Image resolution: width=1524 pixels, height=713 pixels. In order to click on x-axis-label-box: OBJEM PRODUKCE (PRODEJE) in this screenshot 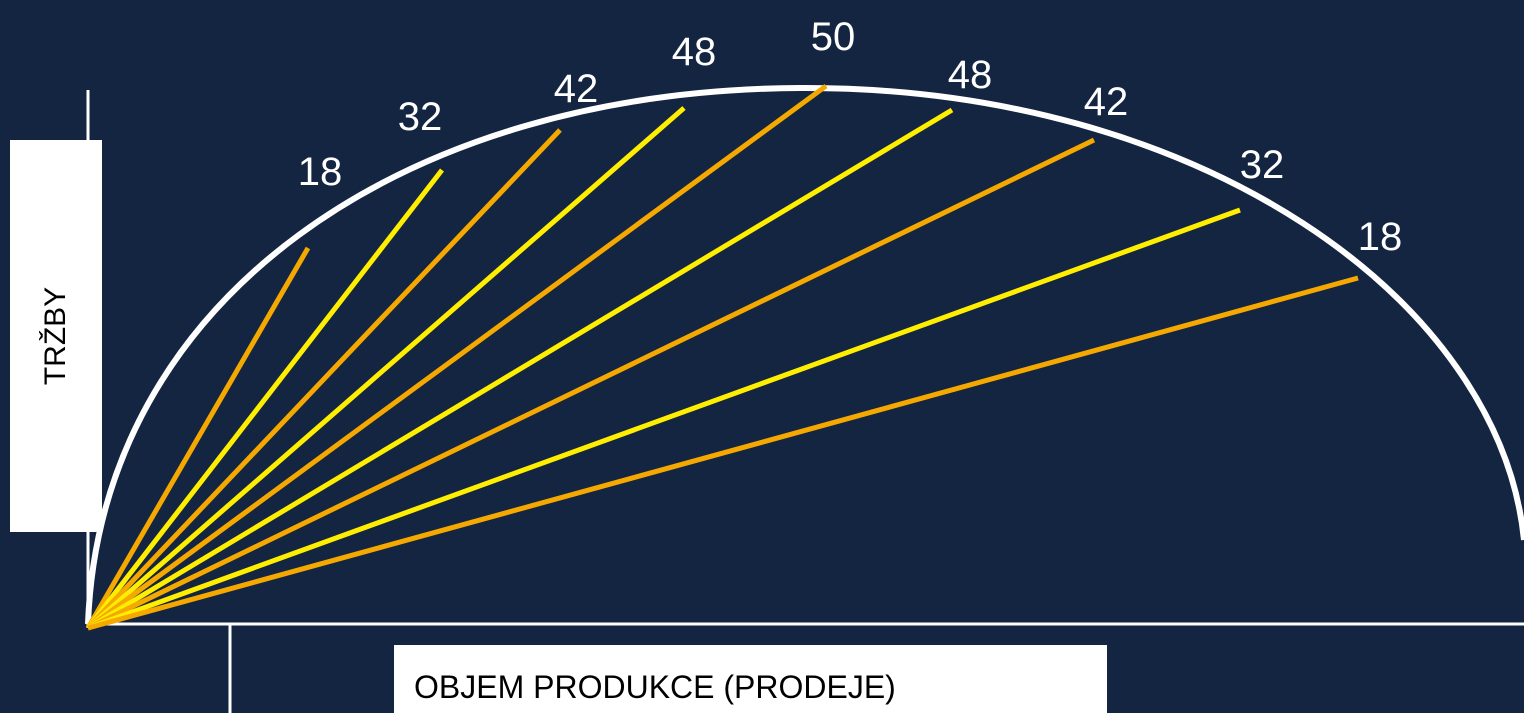, I will do `click(750, 679)`.